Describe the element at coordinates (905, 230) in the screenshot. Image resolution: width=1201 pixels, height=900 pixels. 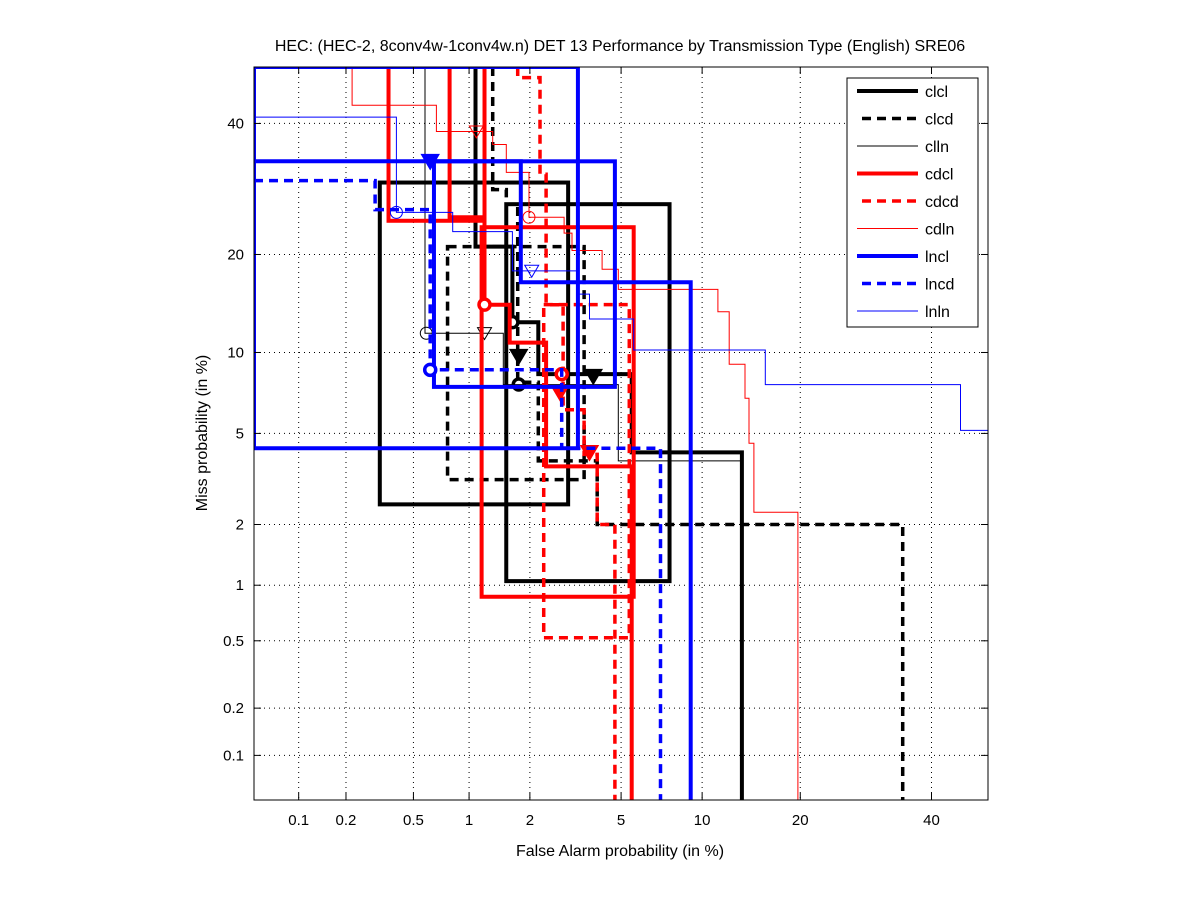
I see `legend-item-cdln: cdln` at that location.